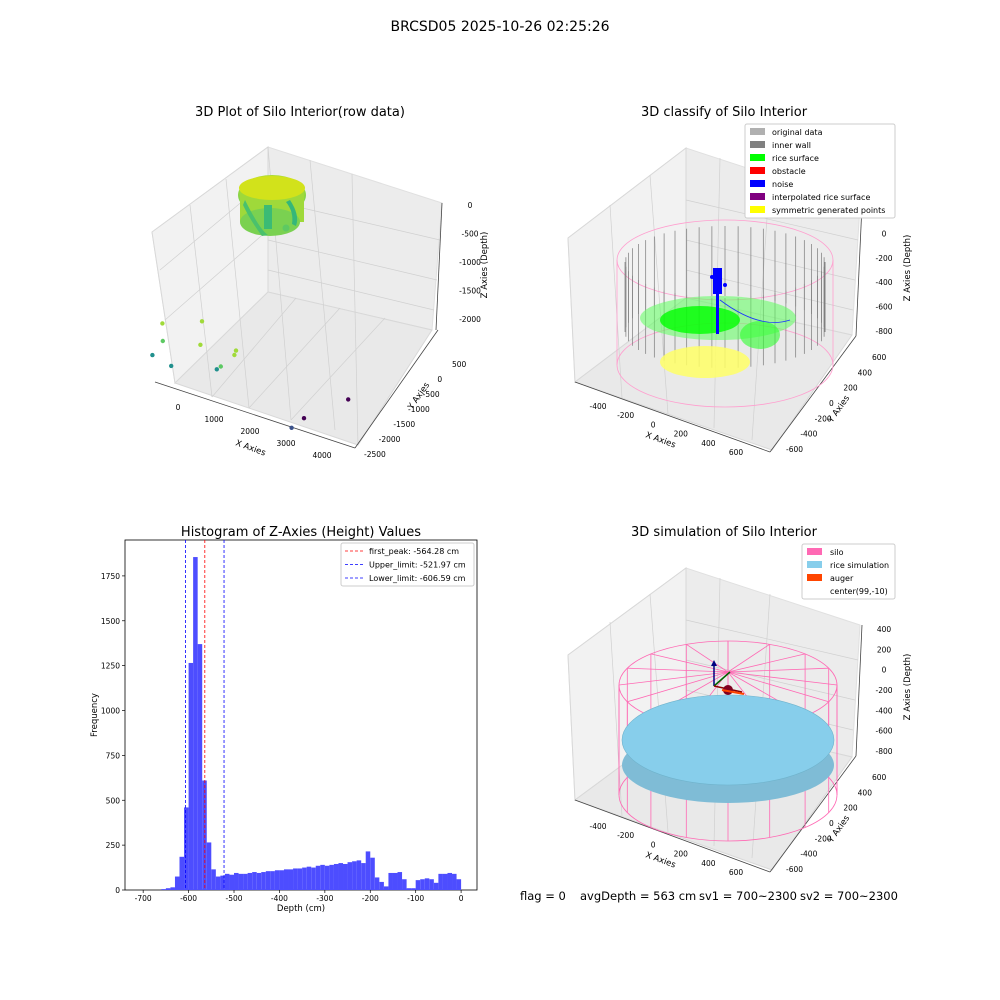 Image resolution: width=1000 pixels, height=1000 pixels. I want to click on sim-z-tick-label: -200, so click(883, 690).